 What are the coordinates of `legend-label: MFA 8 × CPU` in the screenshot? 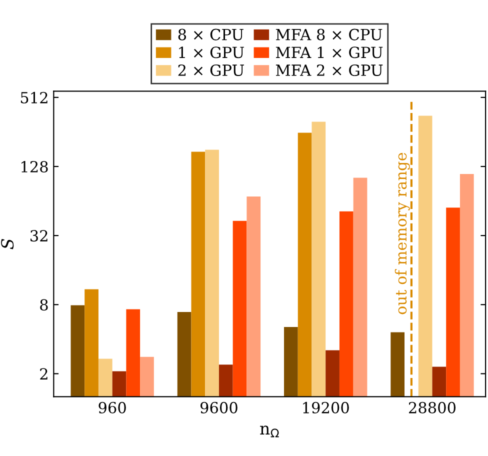 It's located at (329, 34).